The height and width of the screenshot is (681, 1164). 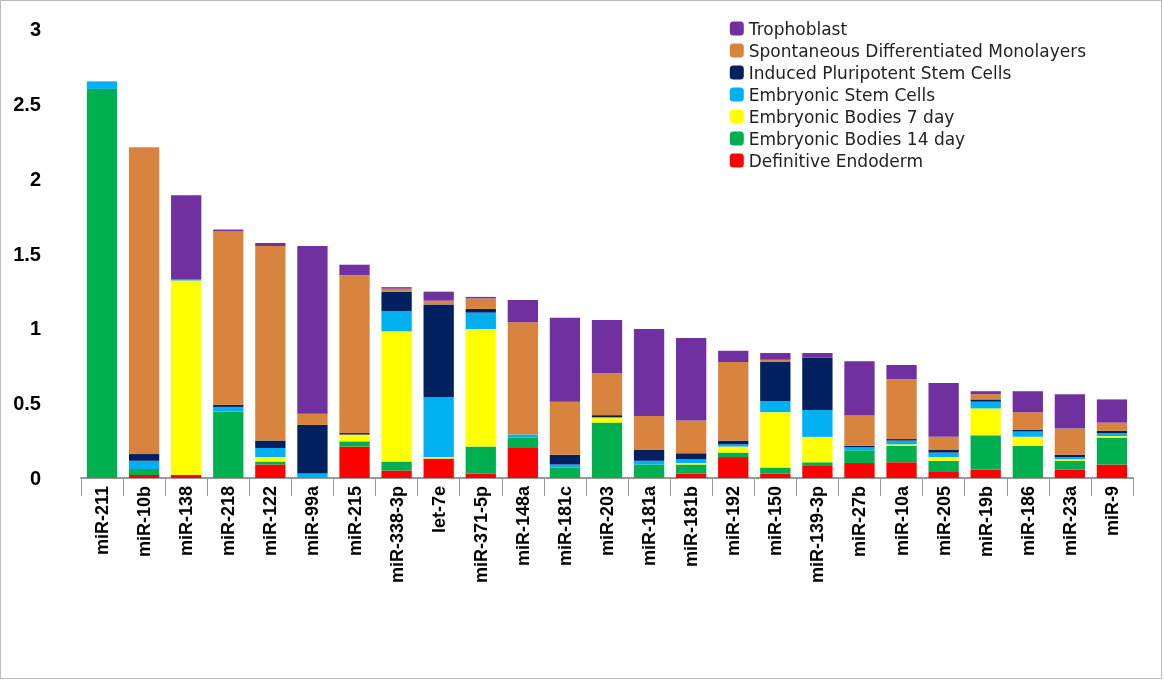 I want to click on x-tick-label: miR-338-3p, so click(x=396, y=535).